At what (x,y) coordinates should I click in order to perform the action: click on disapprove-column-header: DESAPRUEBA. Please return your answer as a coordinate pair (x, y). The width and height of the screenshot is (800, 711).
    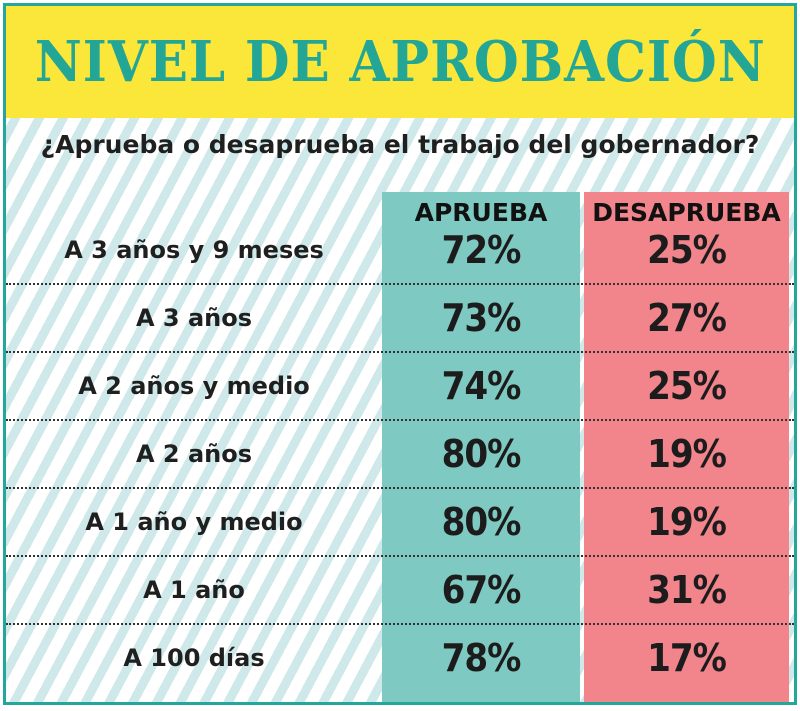
    Looking at the image, I should click on (686, 212).